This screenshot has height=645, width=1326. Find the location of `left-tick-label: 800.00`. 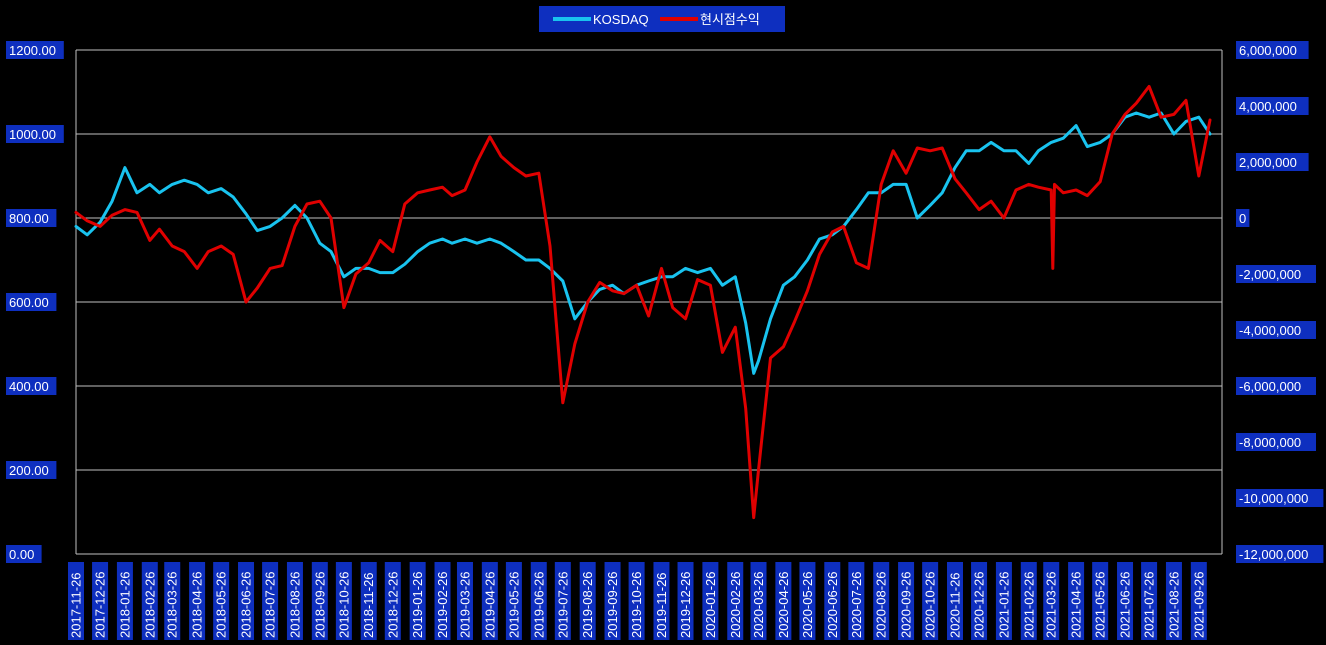

left-tick-label: 800.00 is located at coordinates (29, 218).